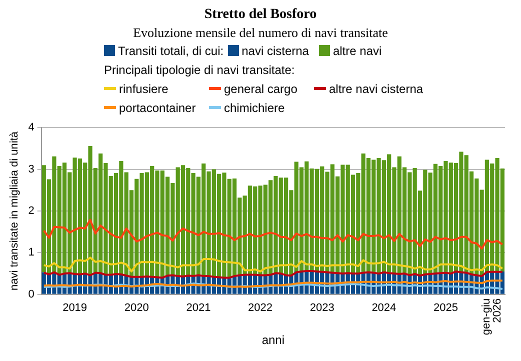 This screenshot has height=361, width=521. Describe the element at coordinates (273, 340) in the screenshot. I see `x-axis-title: anni` at that location.